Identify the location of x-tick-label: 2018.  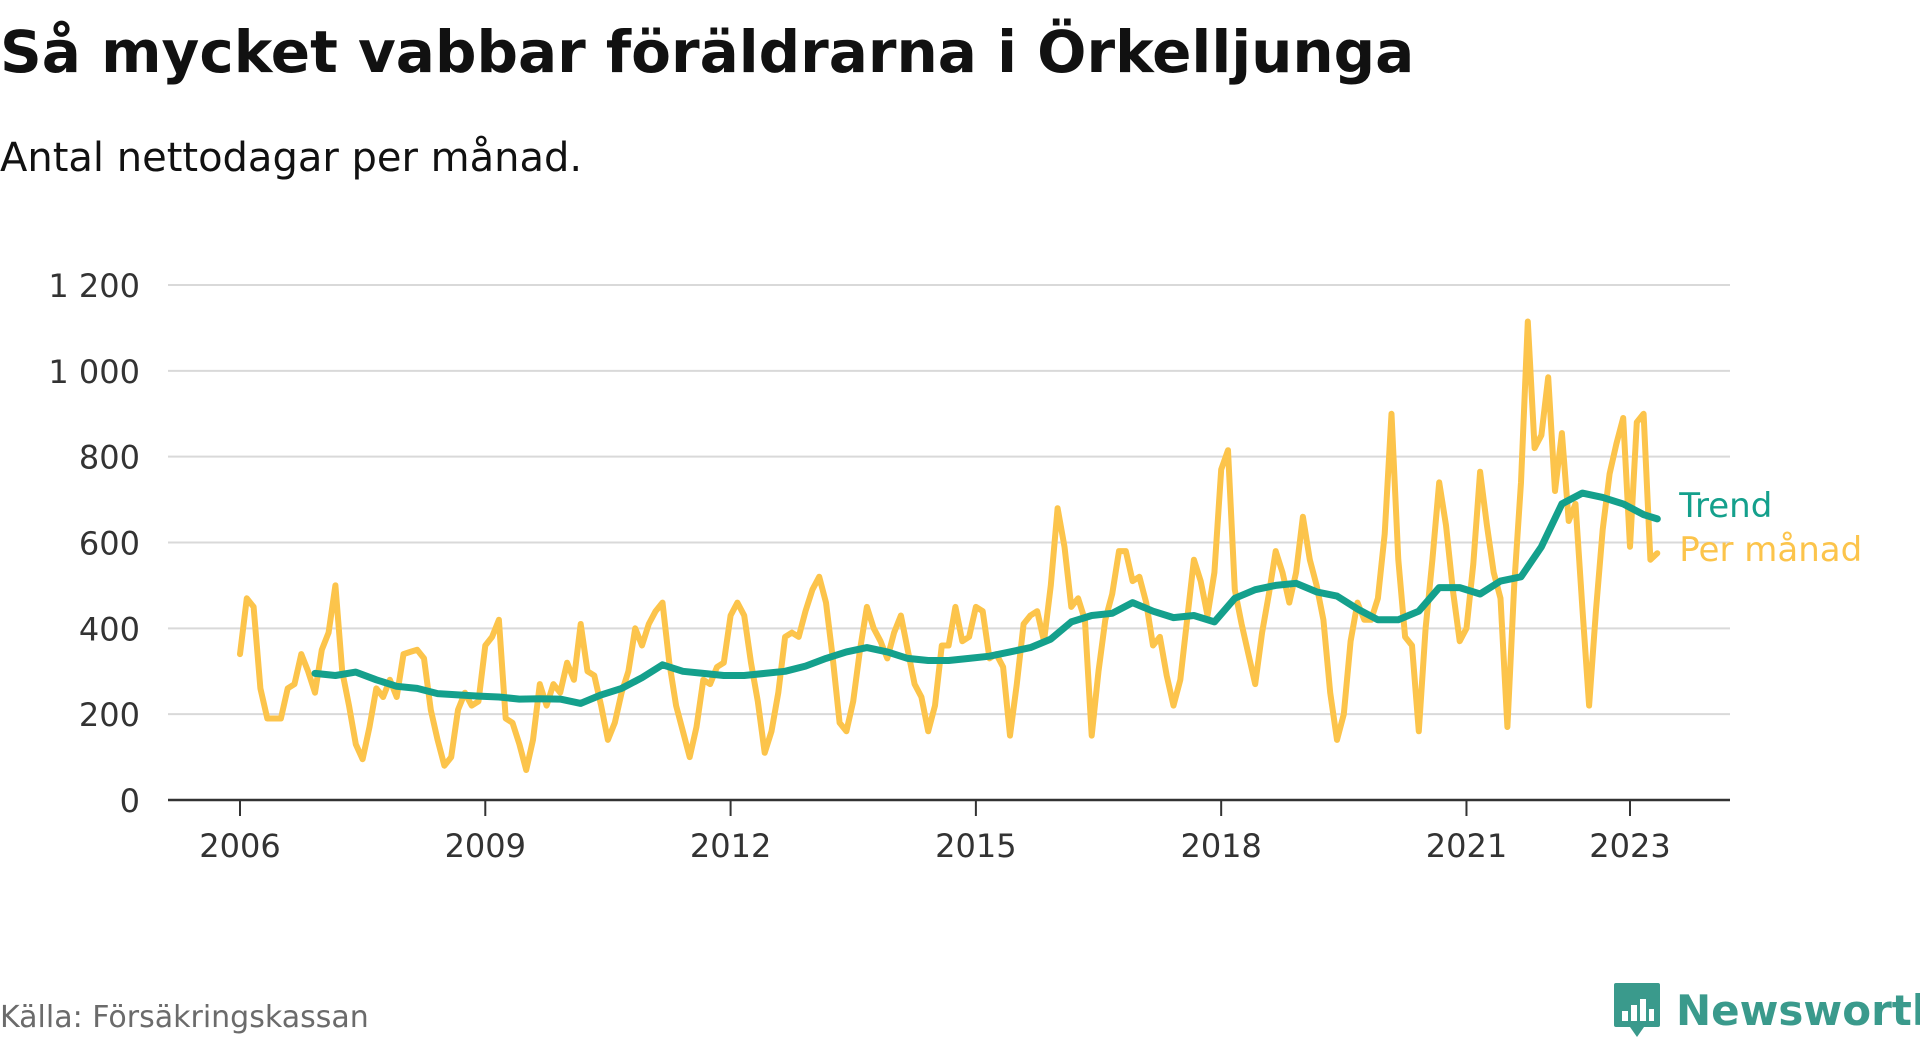
(1220, 846).